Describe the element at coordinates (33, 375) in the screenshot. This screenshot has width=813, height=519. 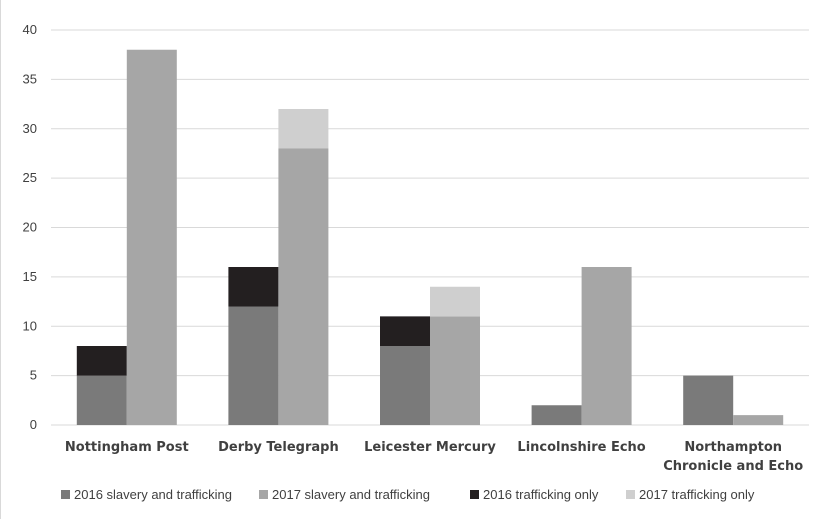
I see `y-tick-label: 5` at that location.